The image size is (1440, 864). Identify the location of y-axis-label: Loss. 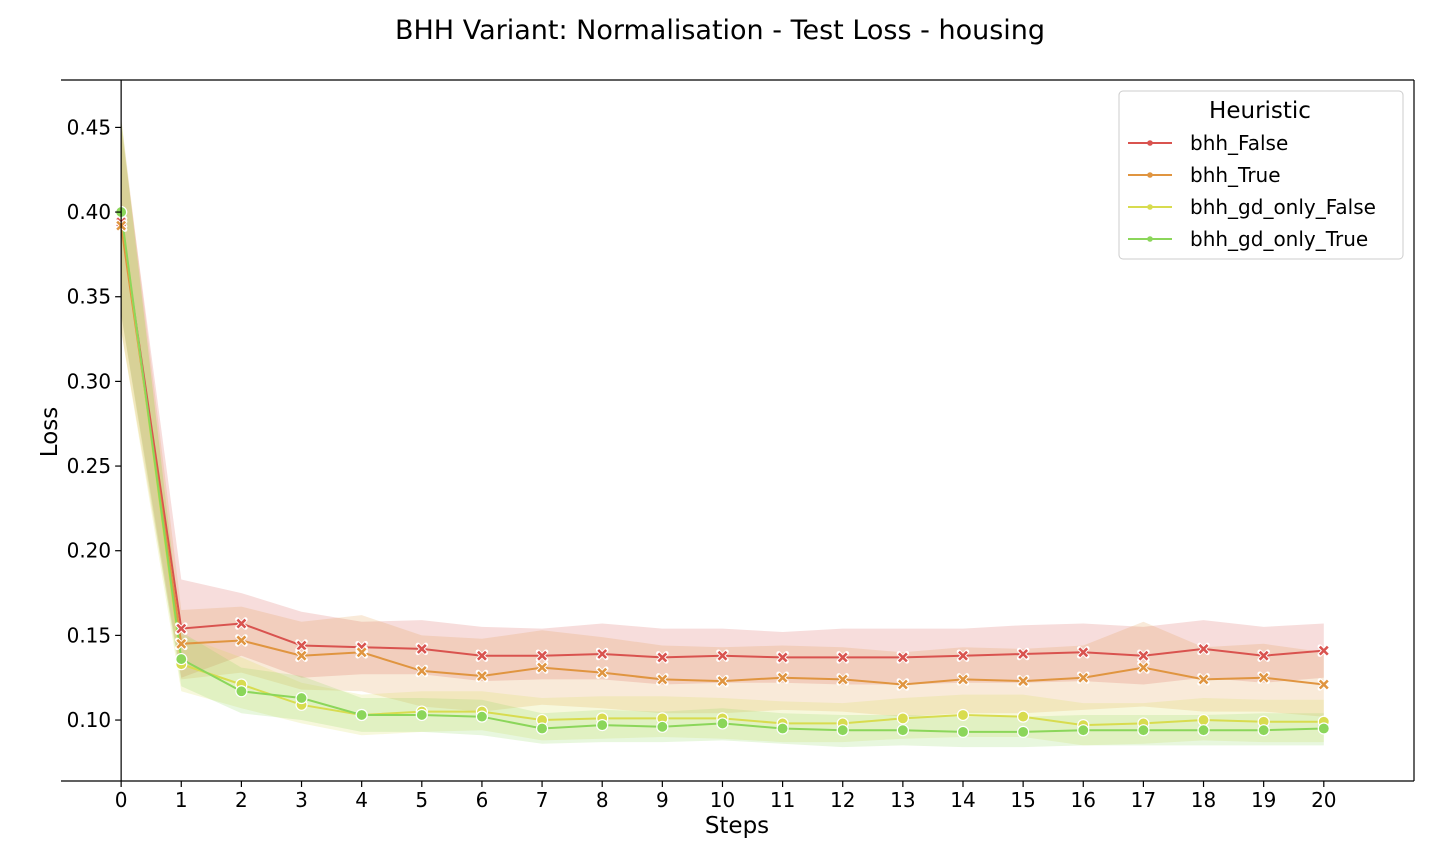
(50, 432).